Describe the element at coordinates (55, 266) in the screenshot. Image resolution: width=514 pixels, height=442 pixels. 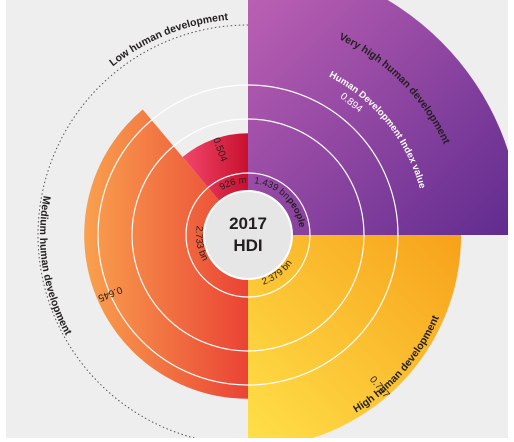
I see `label-medium: Medium human development` at that location.